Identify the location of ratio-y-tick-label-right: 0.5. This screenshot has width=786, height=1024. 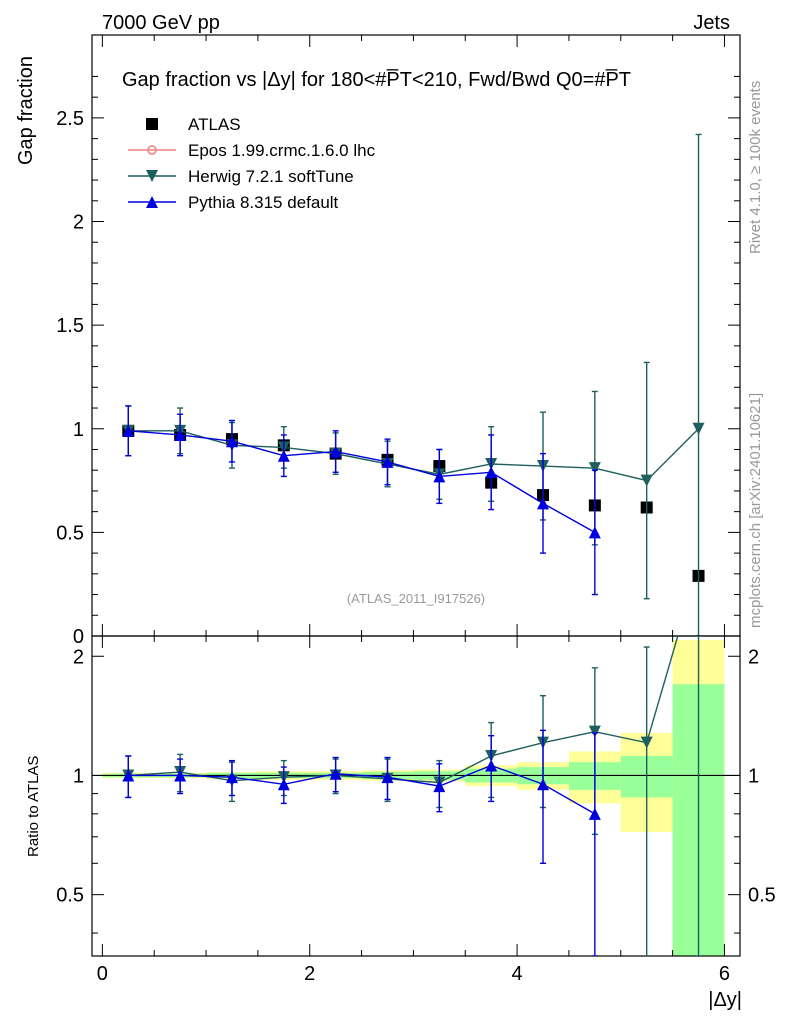
(762, 896).